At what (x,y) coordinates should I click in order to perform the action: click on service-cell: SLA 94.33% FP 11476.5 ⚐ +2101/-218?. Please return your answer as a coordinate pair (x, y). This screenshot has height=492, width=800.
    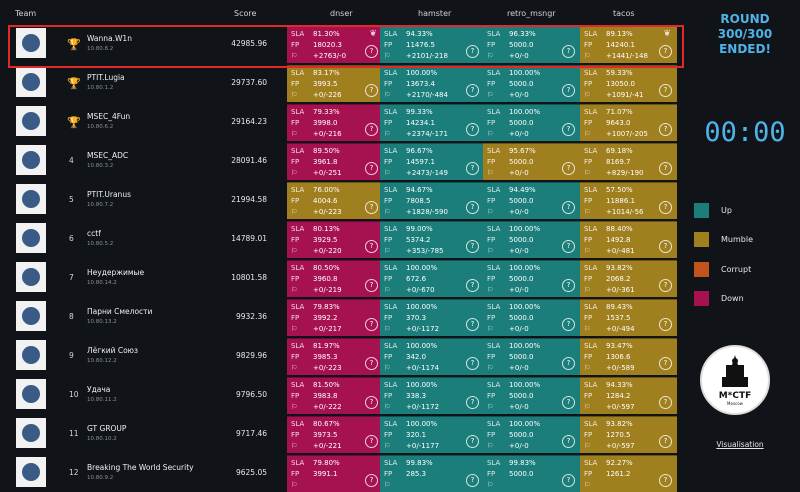
    Looking at the image, I should click on (432, 44).